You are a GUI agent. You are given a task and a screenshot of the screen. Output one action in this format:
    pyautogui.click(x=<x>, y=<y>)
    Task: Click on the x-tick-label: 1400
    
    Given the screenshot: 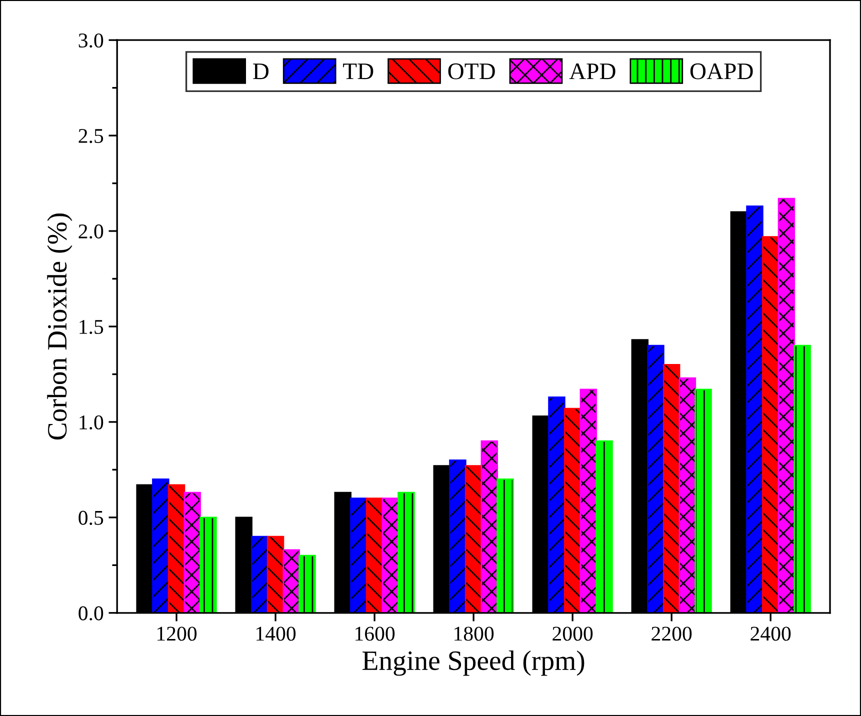 What is the action you would take?
    pyautogui.click(x=276, y=633)
    